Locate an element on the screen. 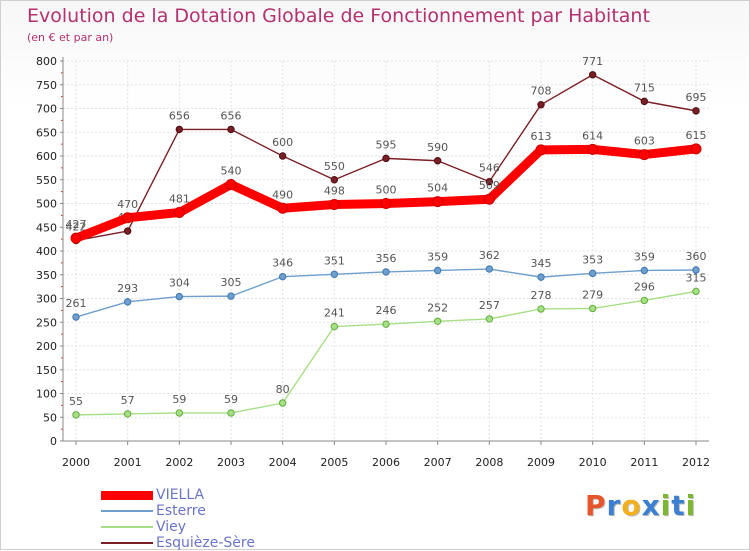 The width and height of the screenshot is (750, 551). data-label-esqui-ze-s-re: 550 is located at coordinates (334, 166).